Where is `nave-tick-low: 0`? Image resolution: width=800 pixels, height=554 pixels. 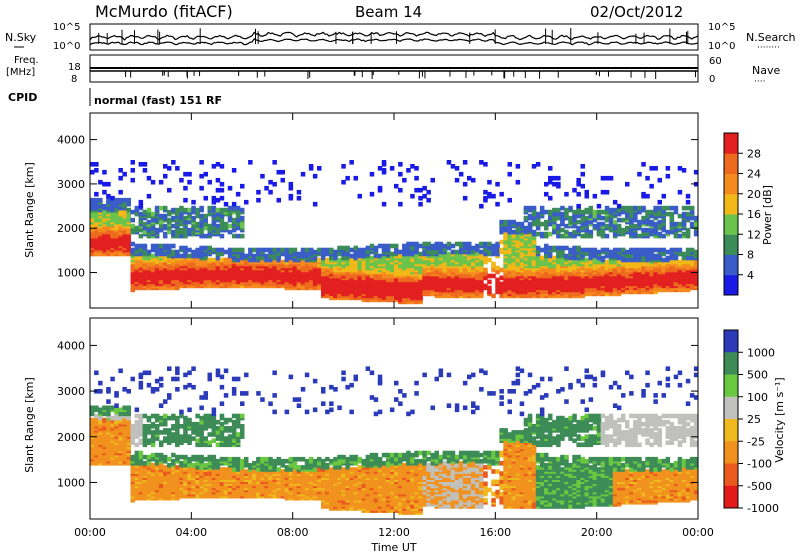 nave-tick-low: 0 is located at coordinates (712, 79).